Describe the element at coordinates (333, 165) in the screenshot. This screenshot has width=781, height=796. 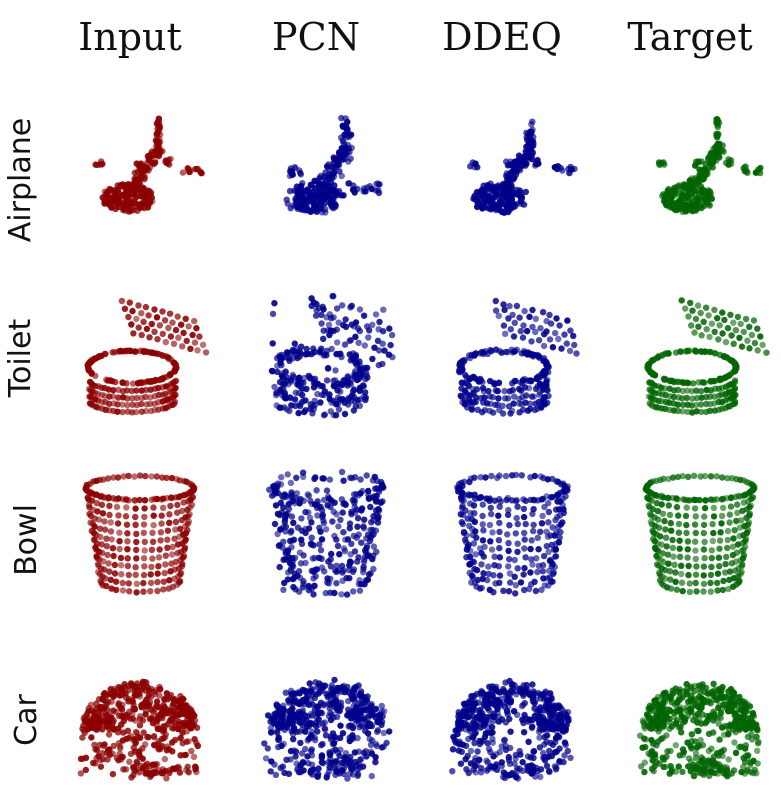
I see `point-cloud-airplane-pcn` at that location.